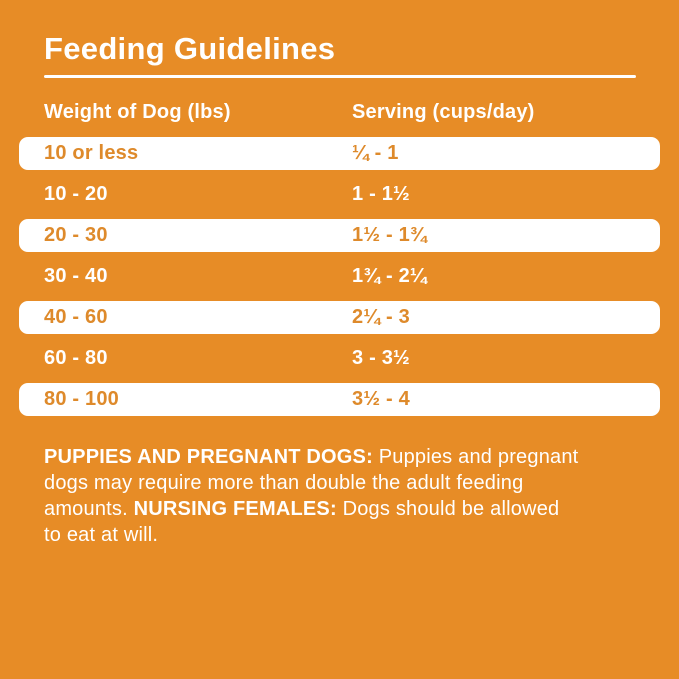 The height and width of the screenshot is (679, 679). What do you see at coordinates (339, 276) in the screenshot?
I see `table-row: 30 - 40 1¾ - 2¼` at bounding box center [339, 276].